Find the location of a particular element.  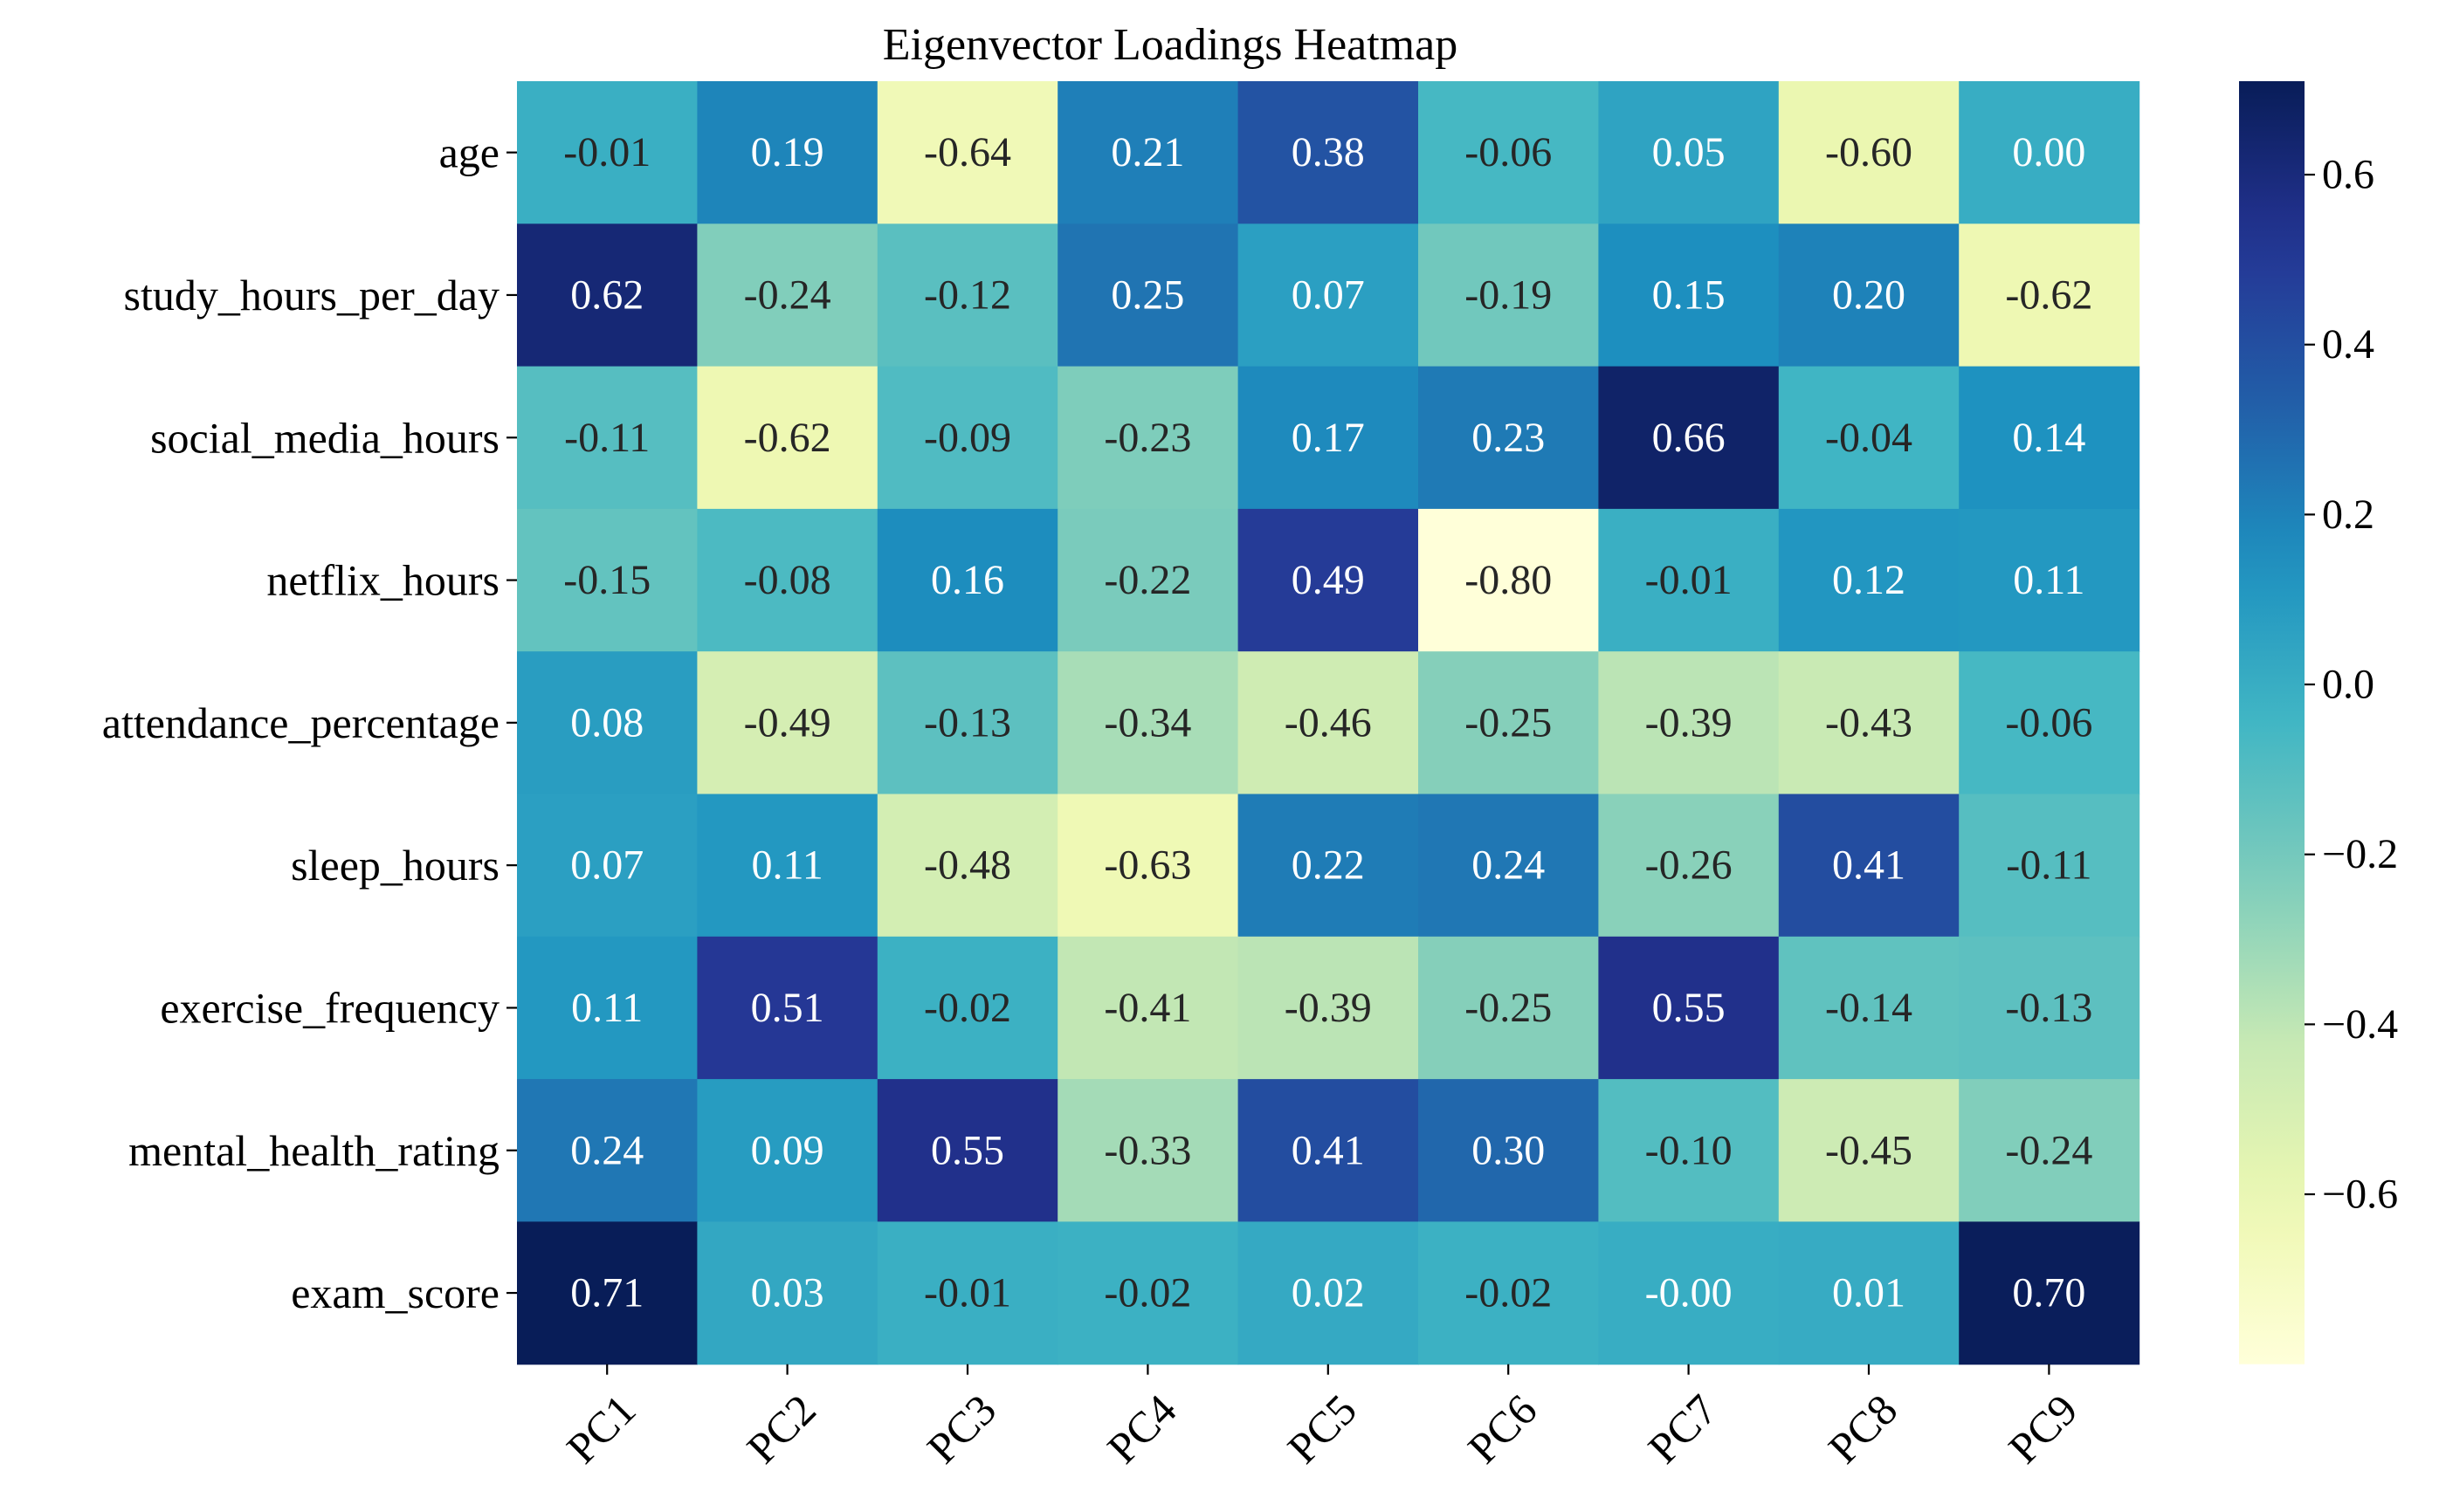

heatmap-cell-sleep-hours-pc1 is located at coordinates (607, 866).